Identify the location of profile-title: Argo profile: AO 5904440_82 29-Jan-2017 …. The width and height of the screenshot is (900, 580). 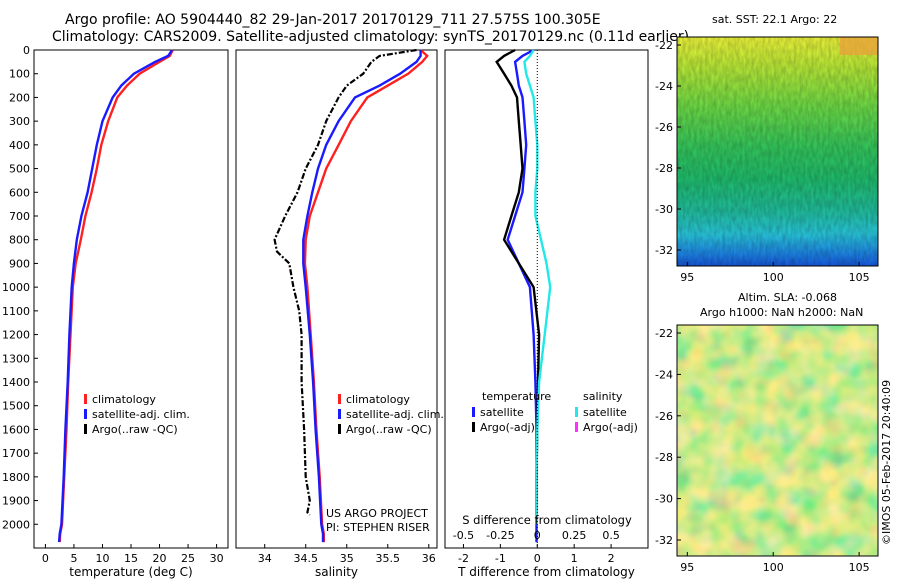
(333, 20).